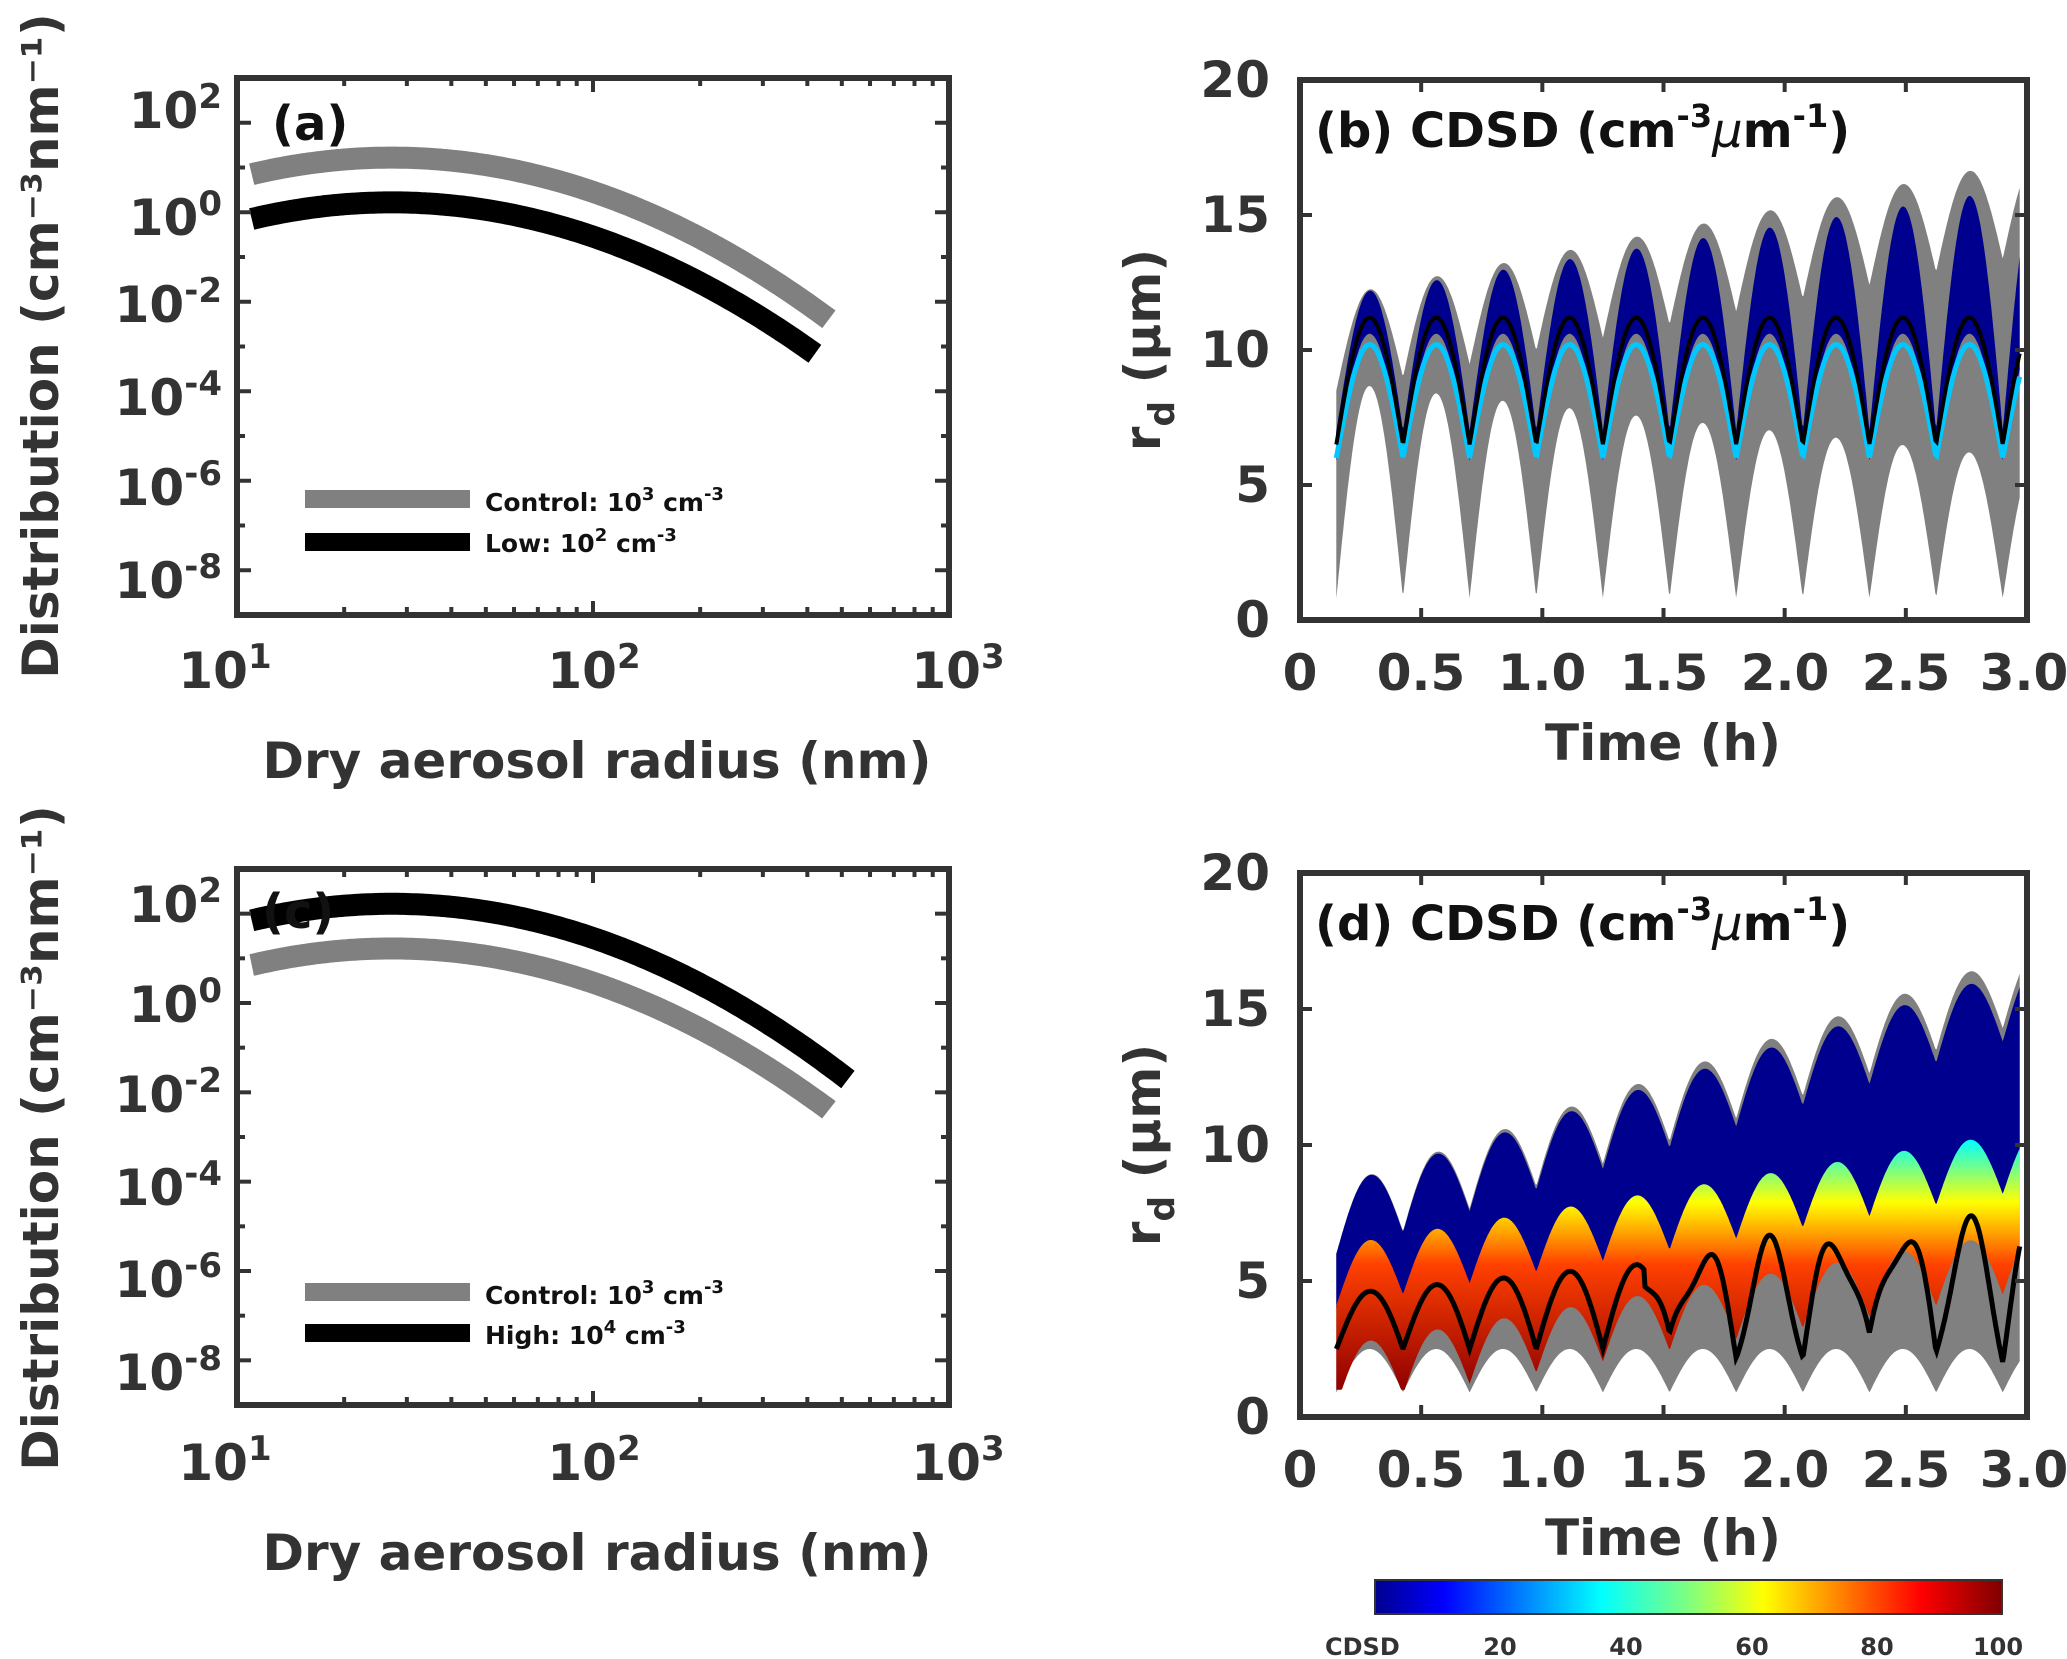  Describe the element at coordinates (1751, 1646) in the screenshot. I see `colorbar-tick: 60` at that location.